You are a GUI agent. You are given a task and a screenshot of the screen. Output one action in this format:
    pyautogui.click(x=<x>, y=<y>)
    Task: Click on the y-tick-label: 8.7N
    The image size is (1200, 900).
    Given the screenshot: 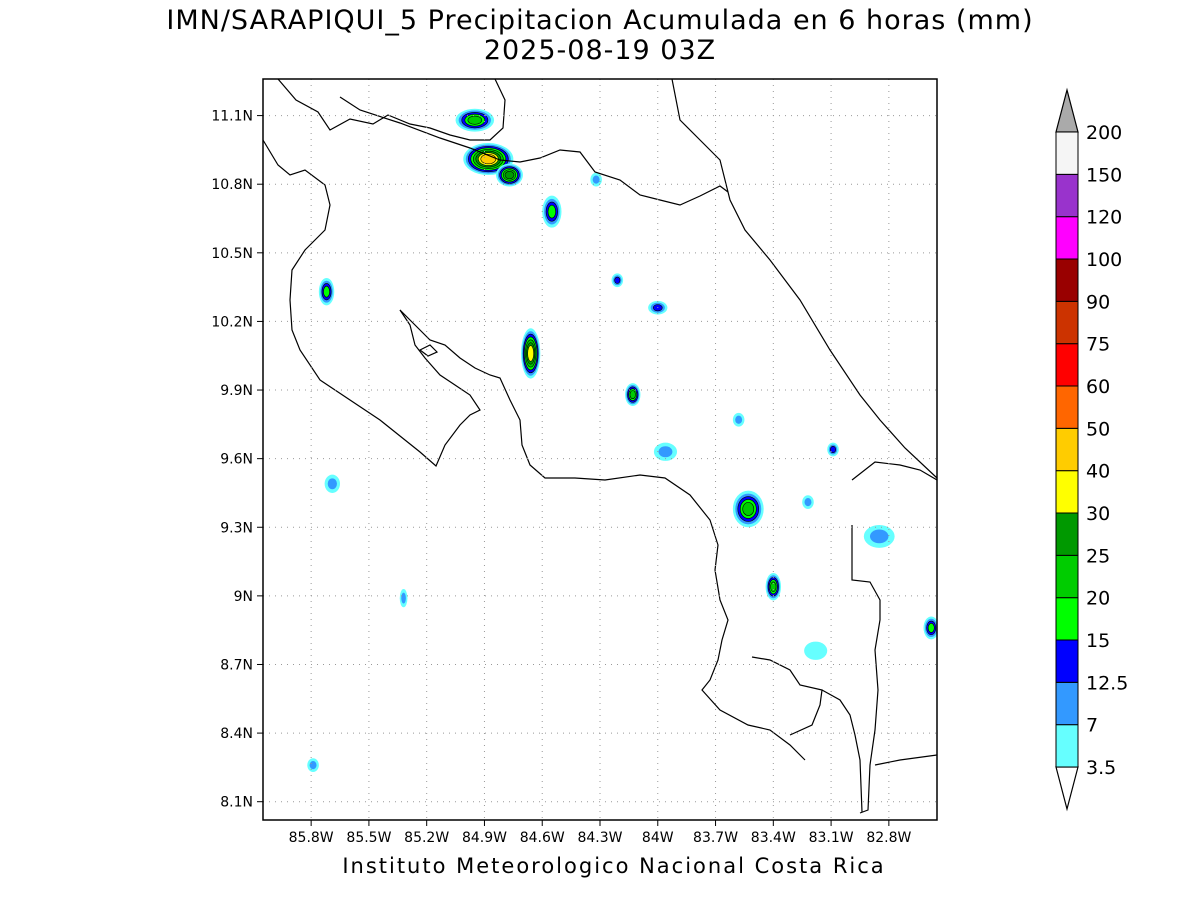 What is the action you would take?
    pyautogui.click(x=236, y=665)
    